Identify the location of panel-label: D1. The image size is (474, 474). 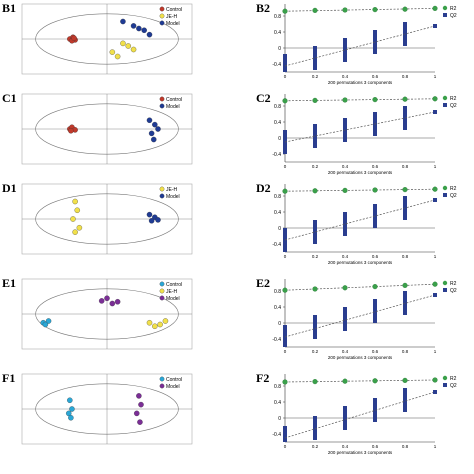
(9, 188).